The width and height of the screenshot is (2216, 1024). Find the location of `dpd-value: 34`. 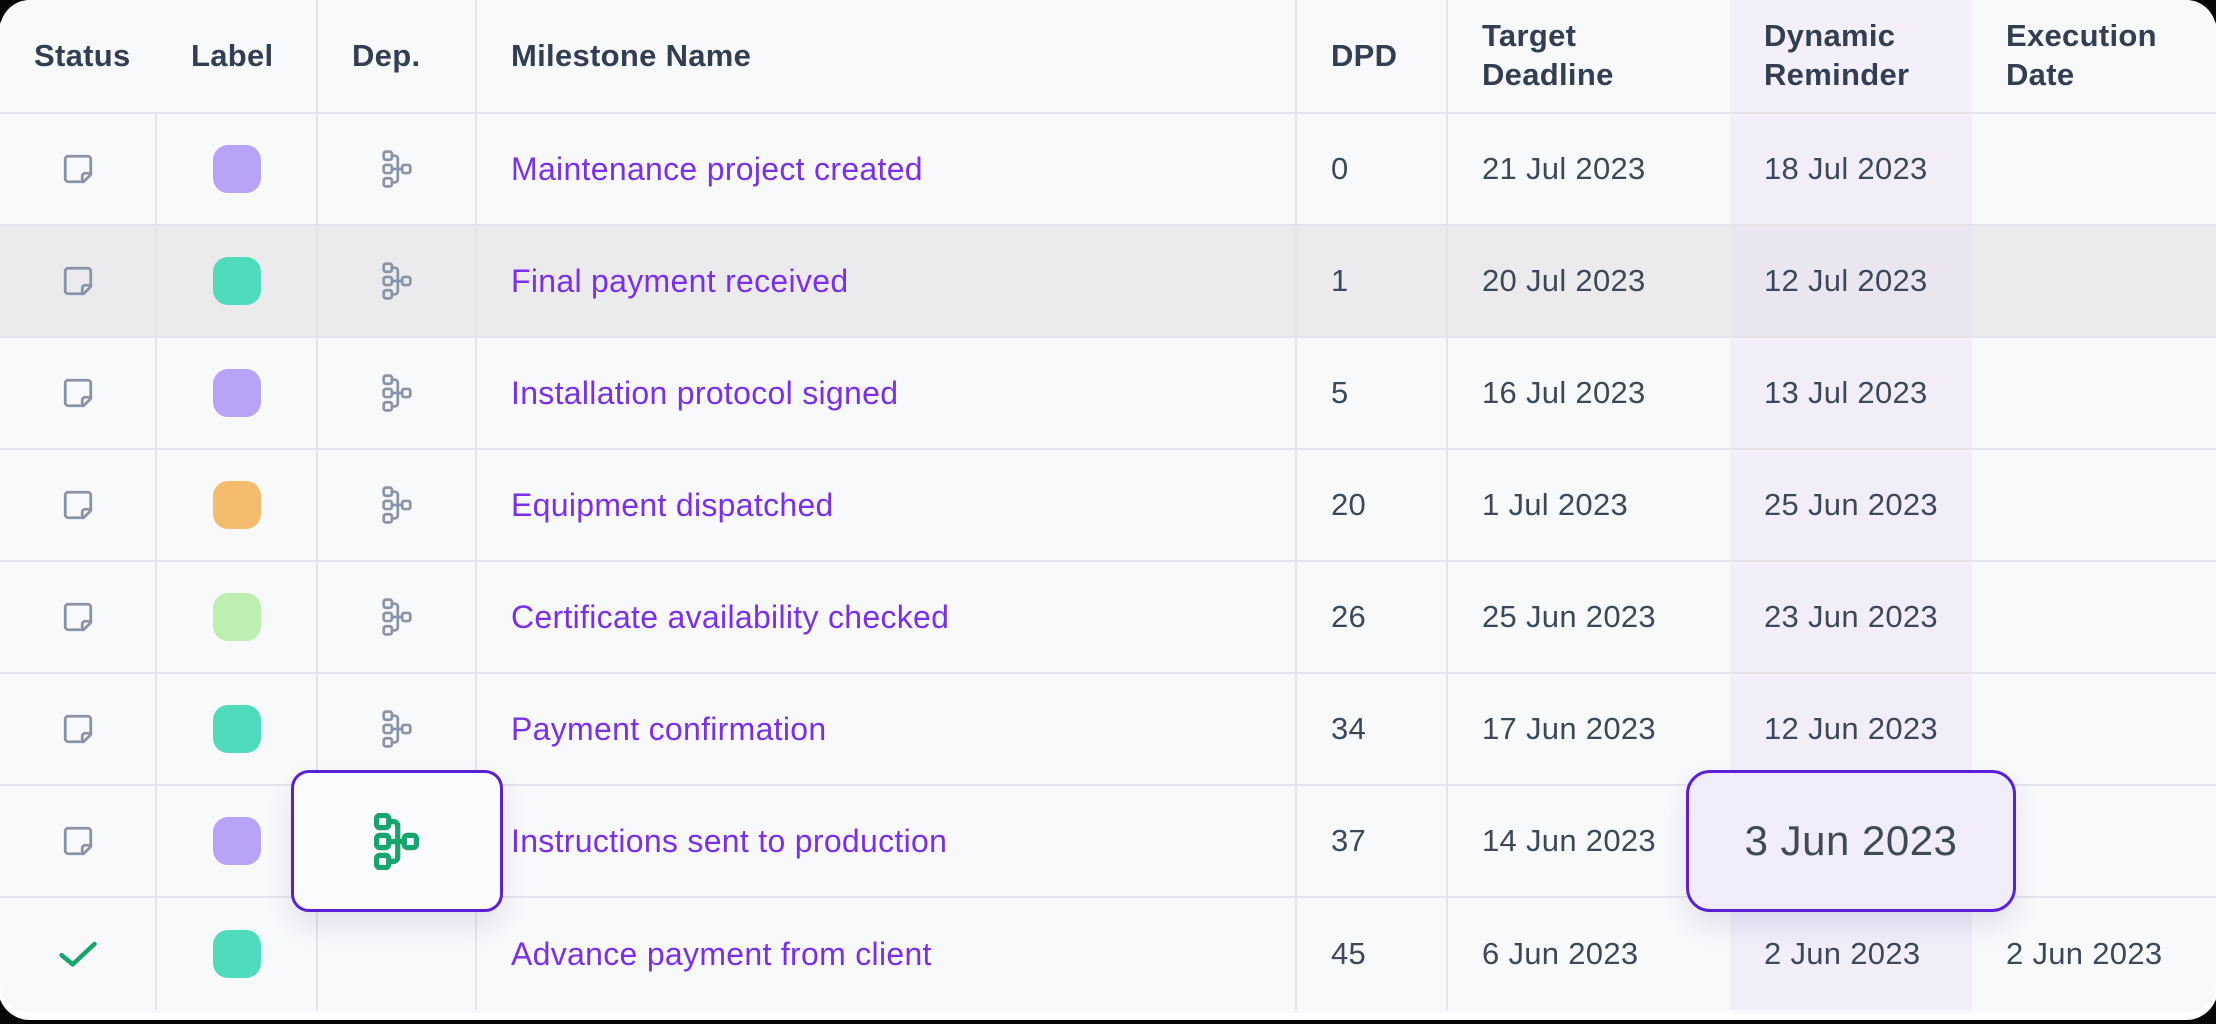

dpd-value: 34 is located at coordinates (1349, 728).